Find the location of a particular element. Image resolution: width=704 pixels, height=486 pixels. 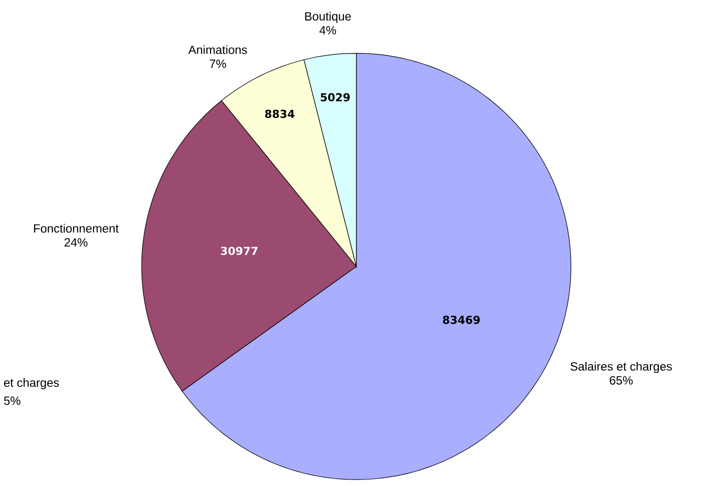

text: 4% is located at coordinates (327, 30).